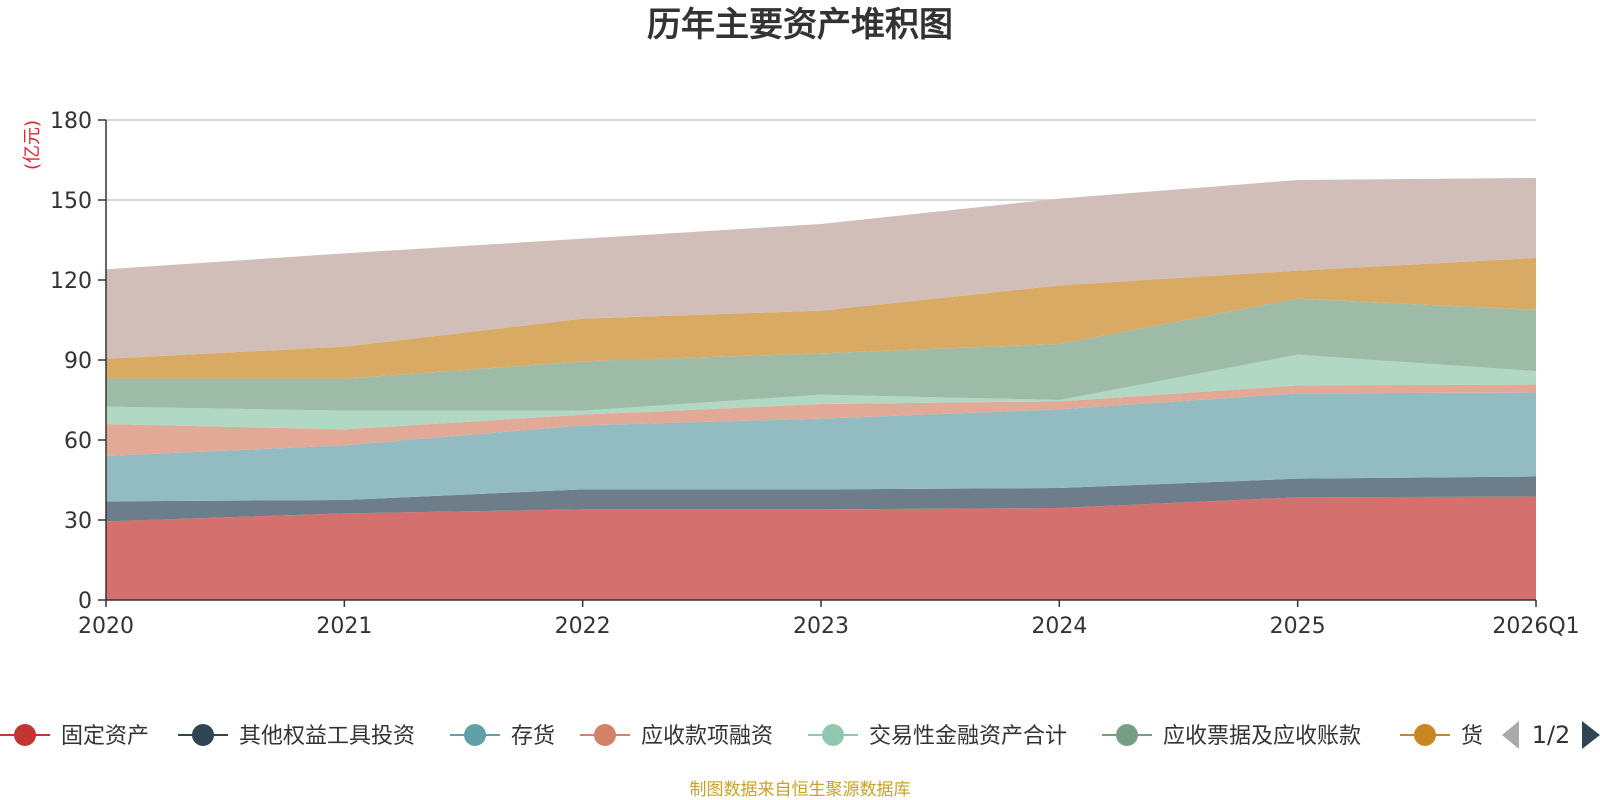  Describe the element at coordinates (71, 281) in the screenshot. I see `y-tick-label: 120` at that location.